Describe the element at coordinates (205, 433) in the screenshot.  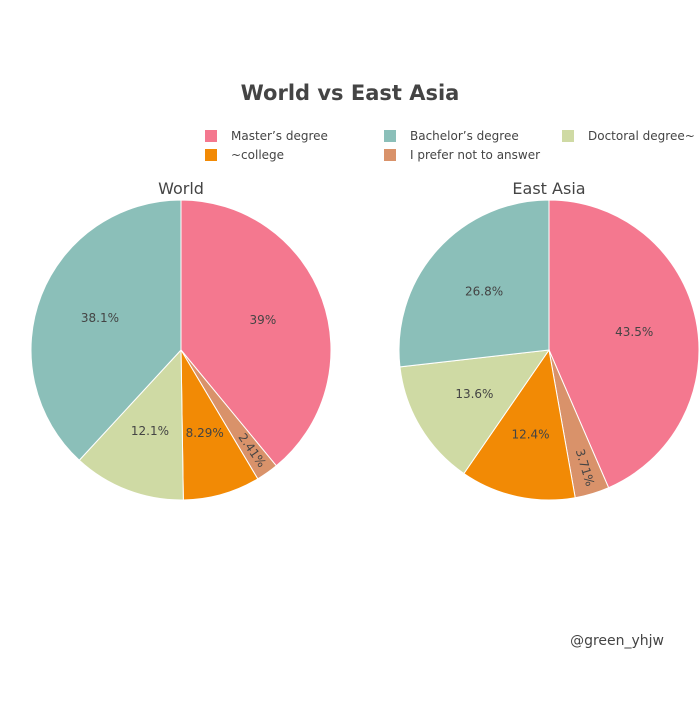
I see `slice-label: 8.29%` at that location.